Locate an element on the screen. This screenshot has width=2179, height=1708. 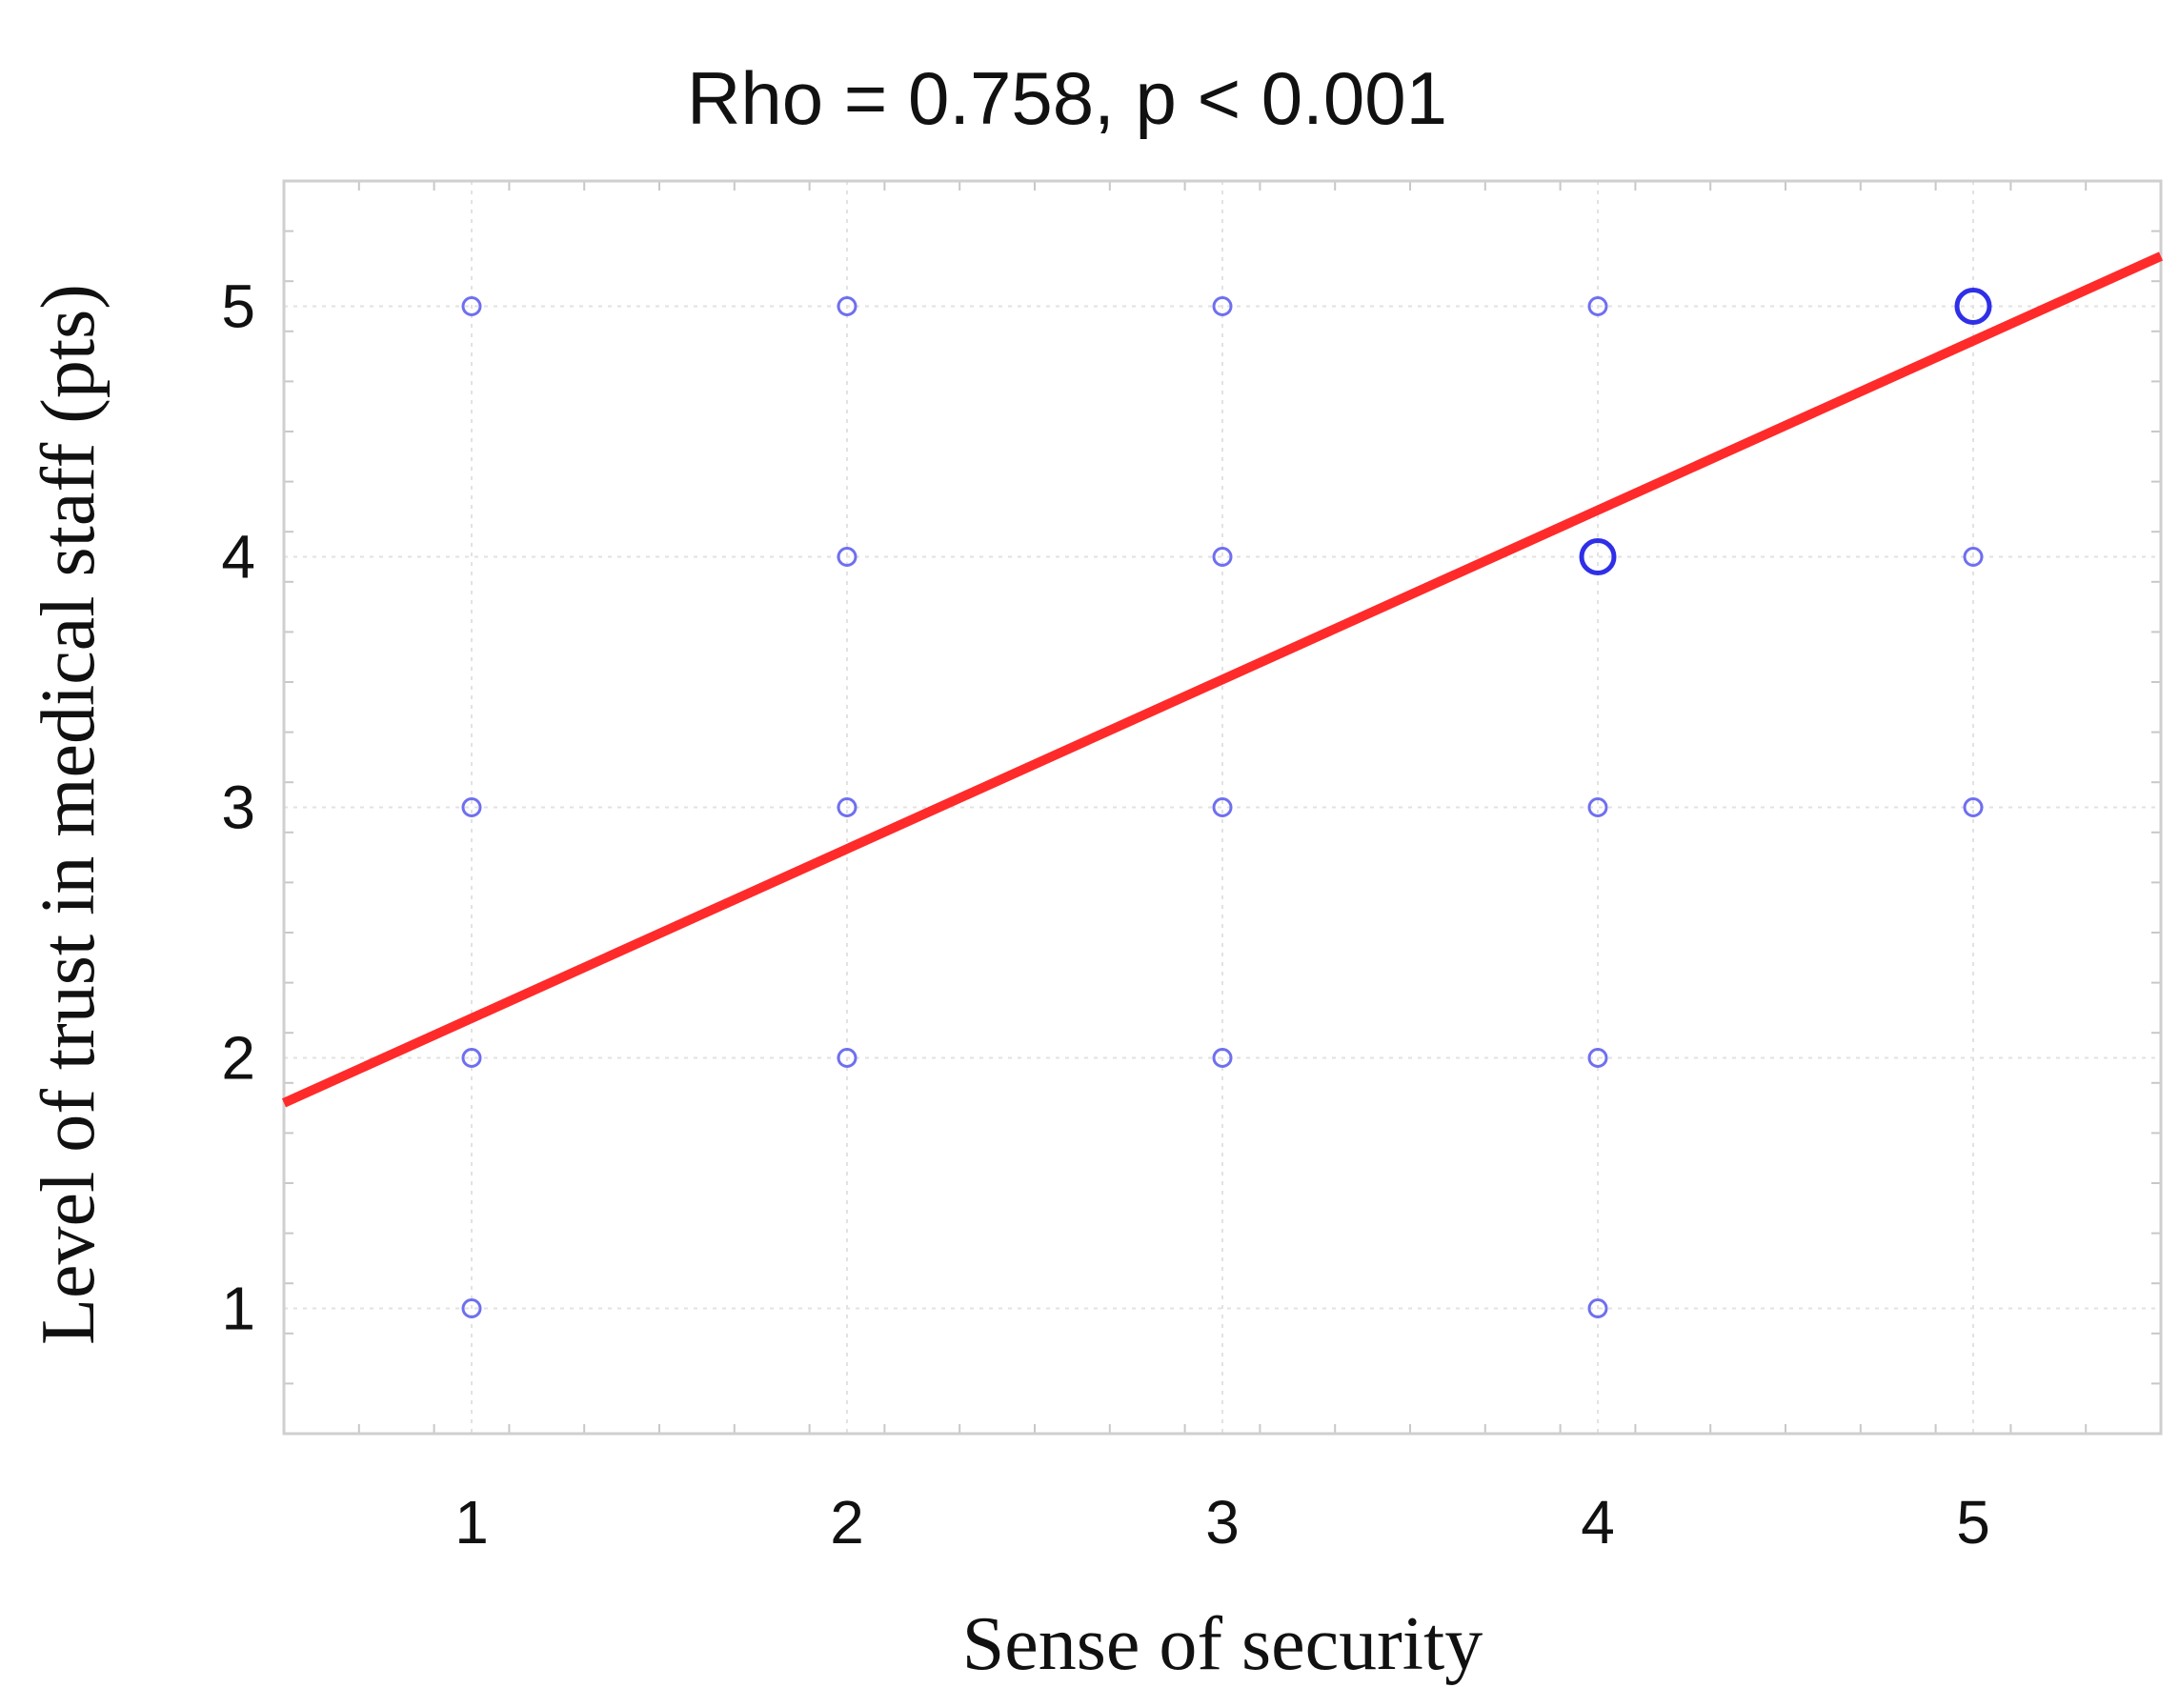
y-tick-label: 2 is located at coordinates (238, 1059).